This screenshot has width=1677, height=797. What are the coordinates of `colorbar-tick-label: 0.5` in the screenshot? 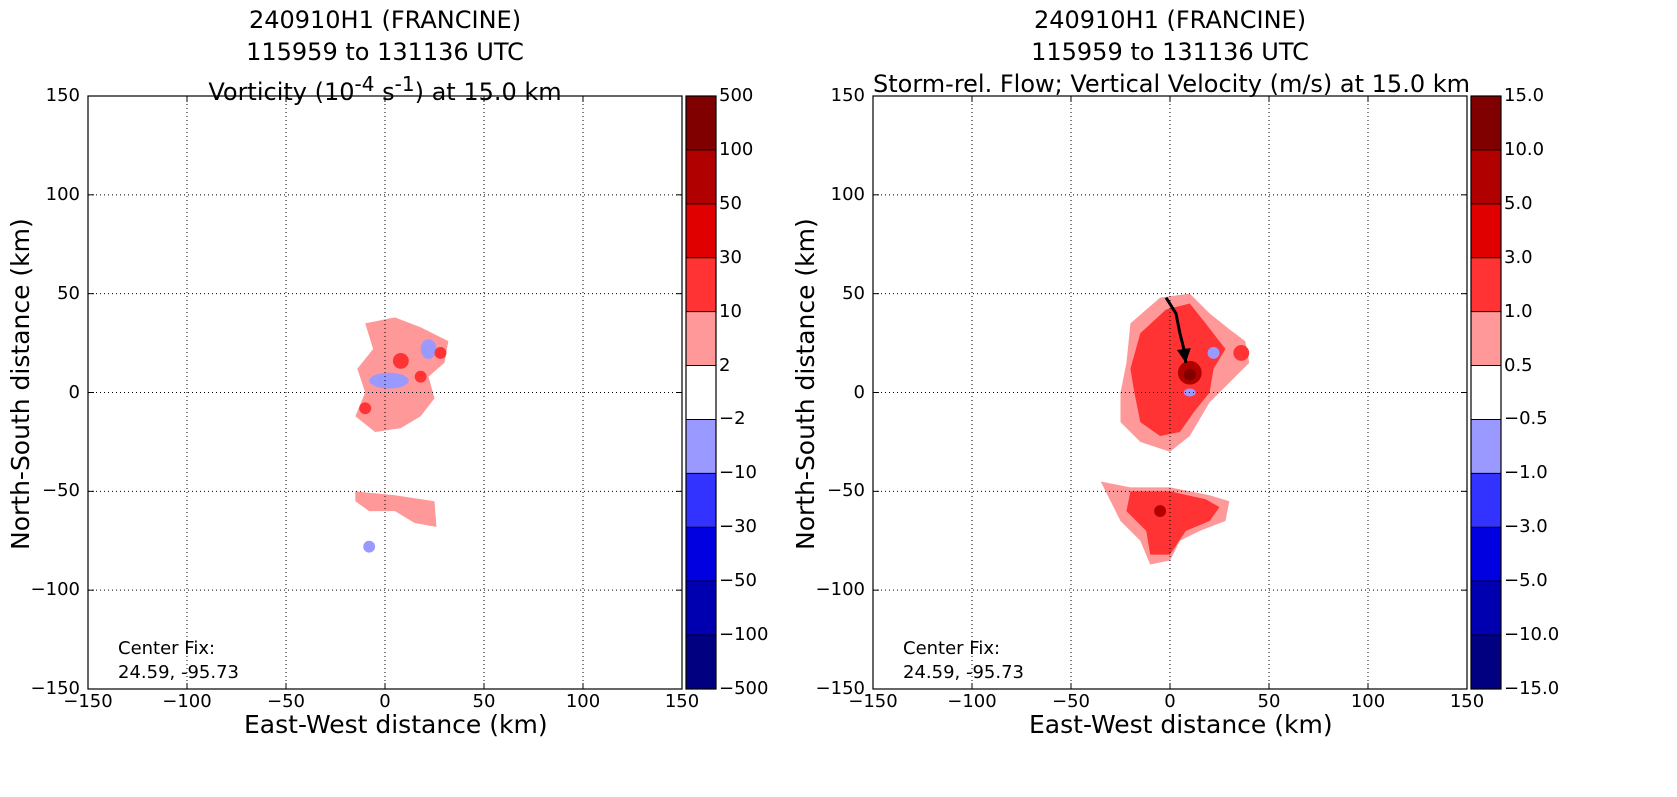 It's located at (1518, 365).